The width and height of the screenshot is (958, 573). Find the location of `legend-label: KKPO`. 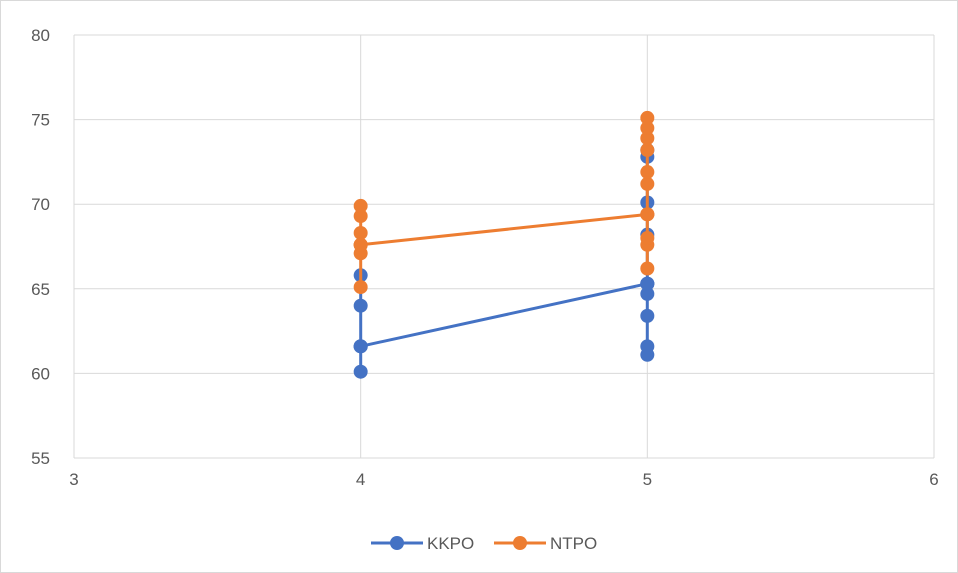

legend-label: KKPO is located at coordinates (450, 543).